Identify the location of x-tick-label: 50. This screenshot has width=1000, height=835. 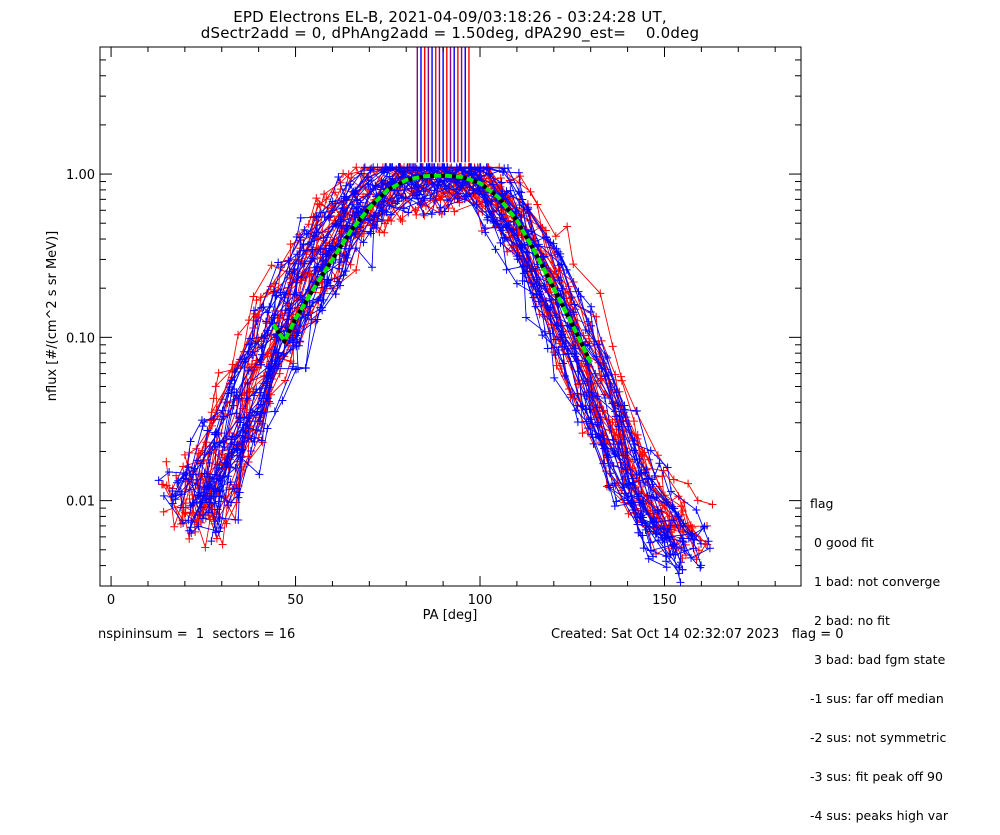
(295, 600).